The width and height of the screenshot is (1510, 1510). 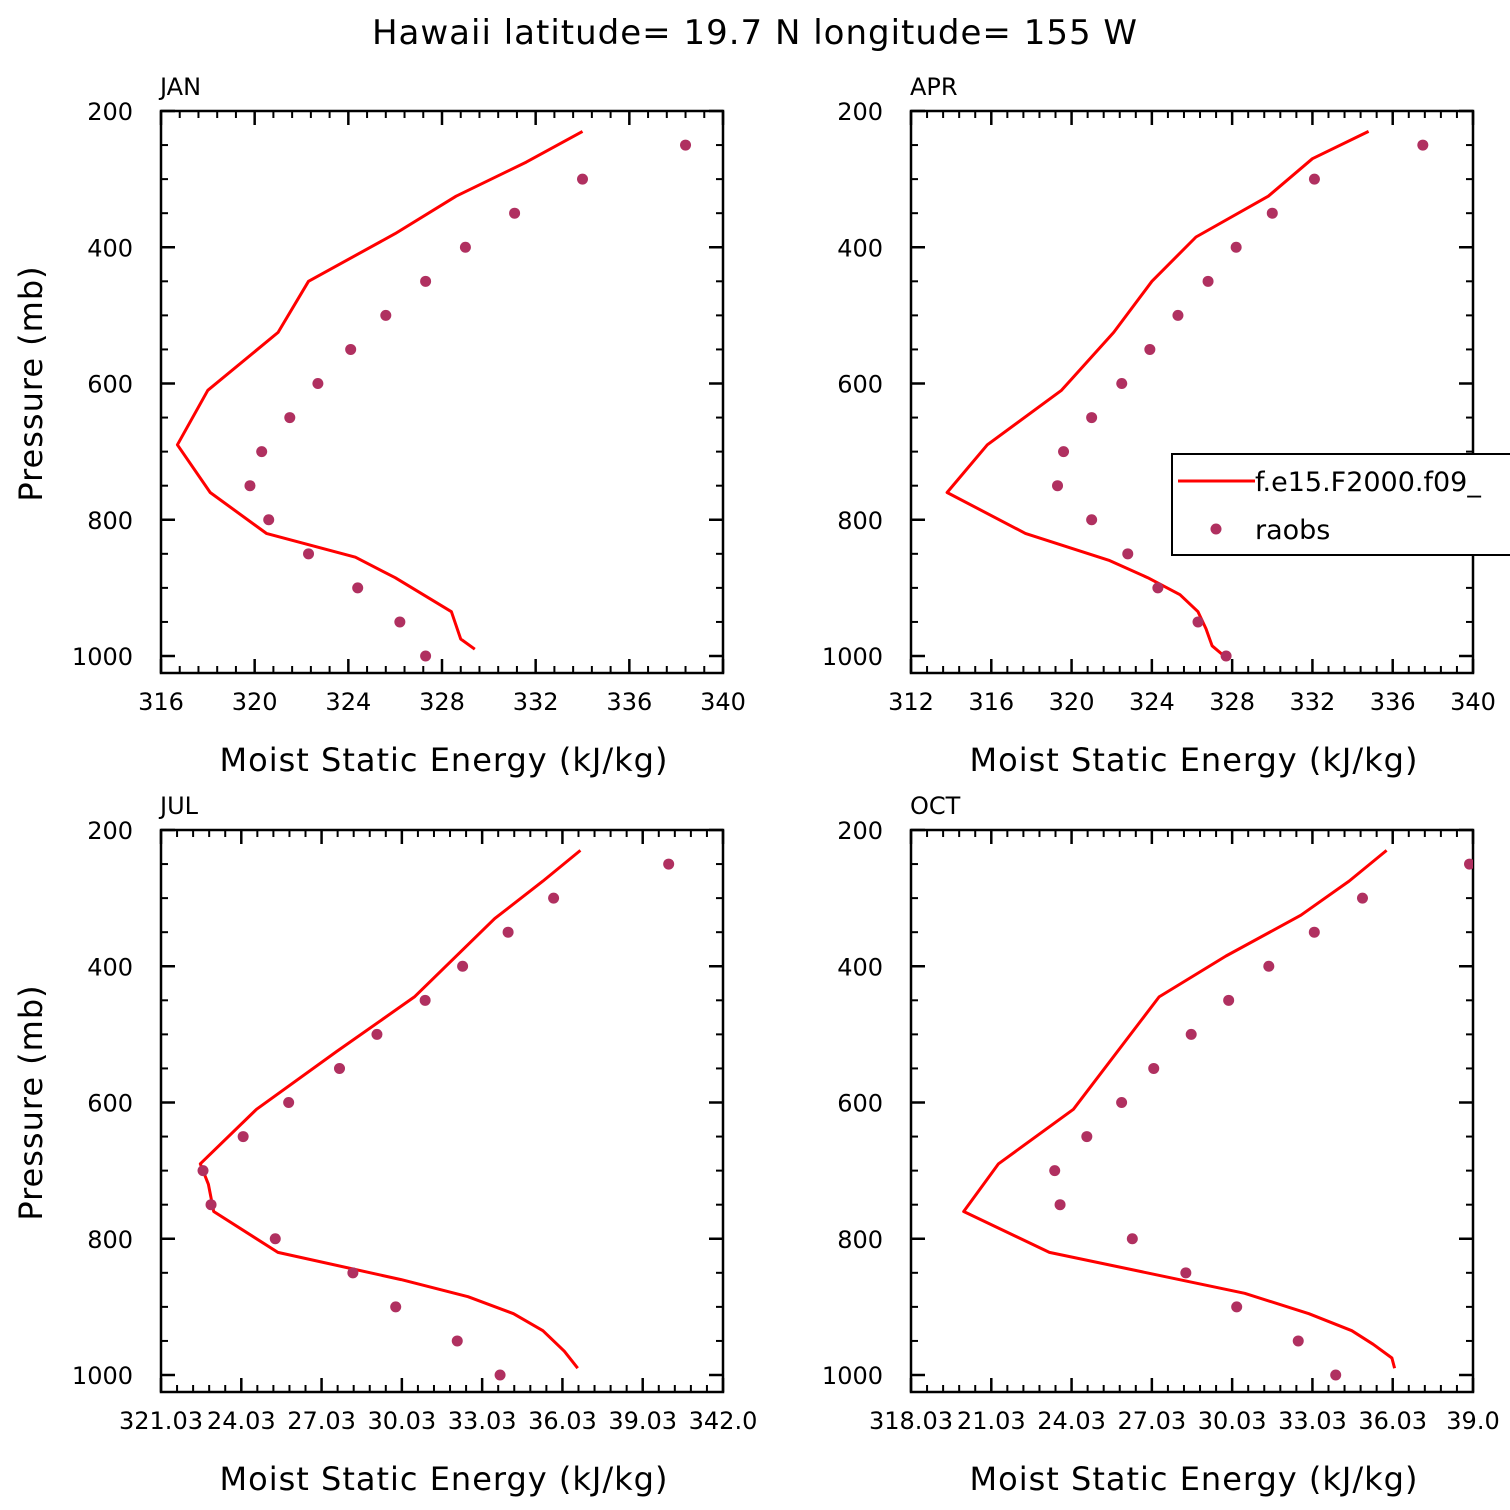 I want to click on legend-model-label: f.e15.F2000.f09_, so click(x=1368, y=482).